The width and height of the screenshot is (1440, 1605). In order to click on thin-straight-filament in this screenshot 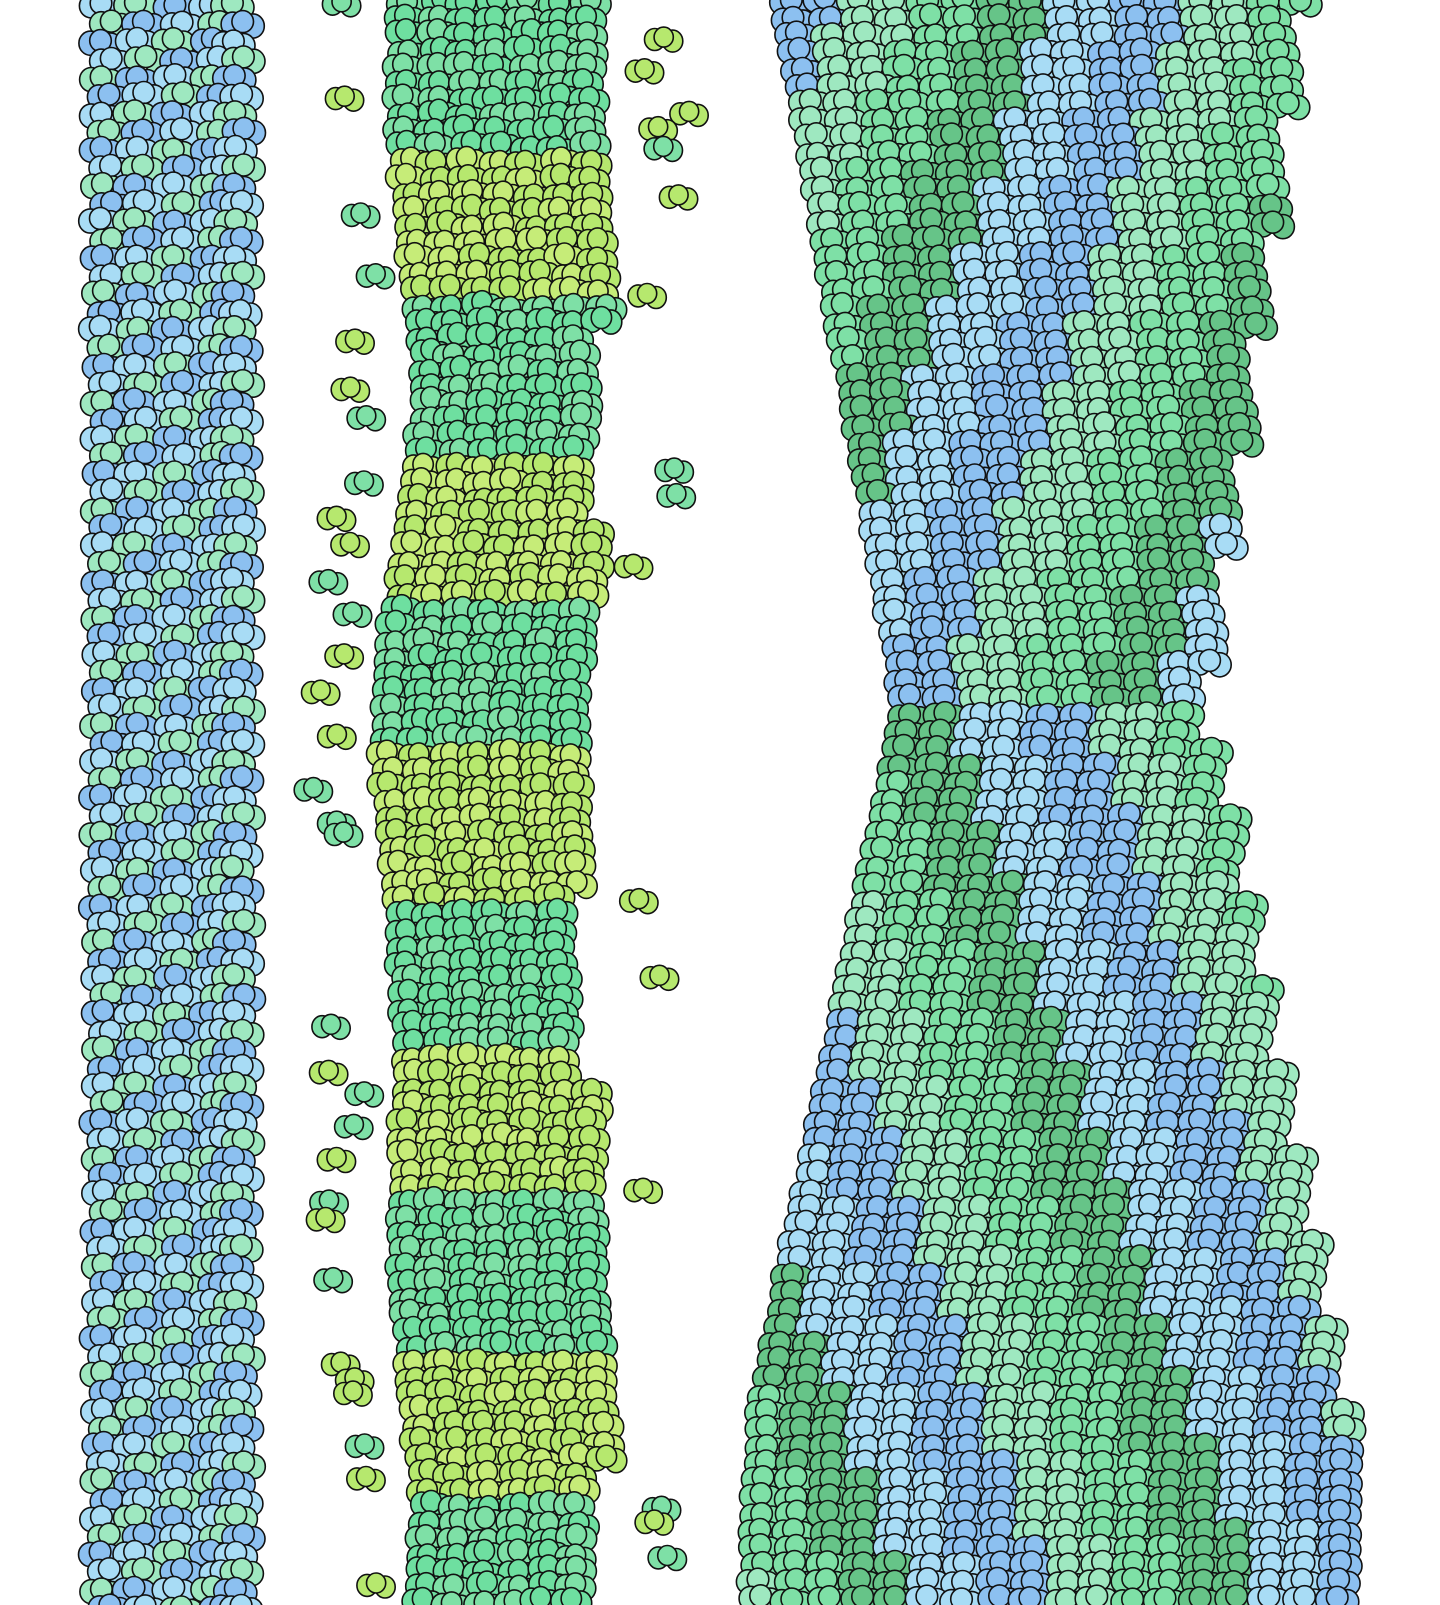, I will do `click(172, 802)`.